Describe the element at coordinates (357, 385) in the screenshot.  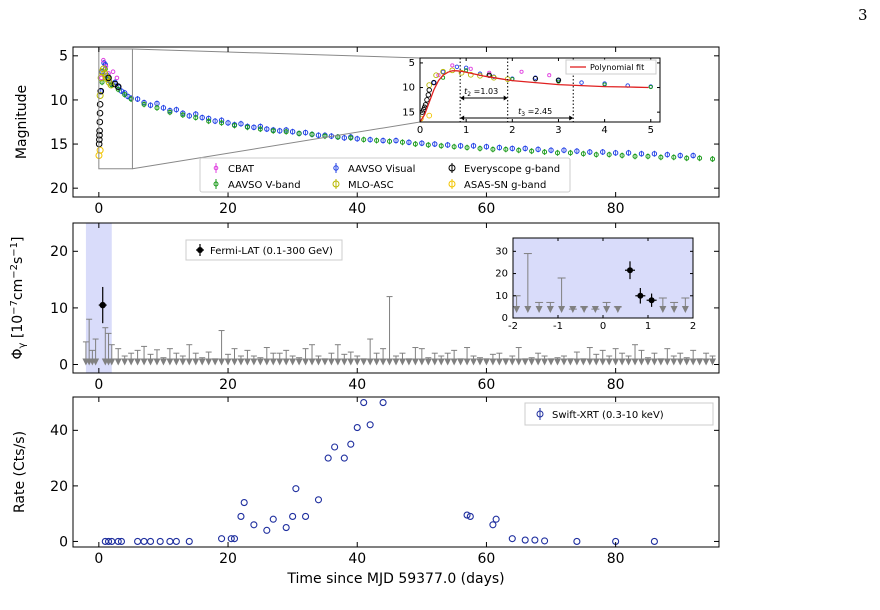
I see `x-tick-label: 40` at that location.